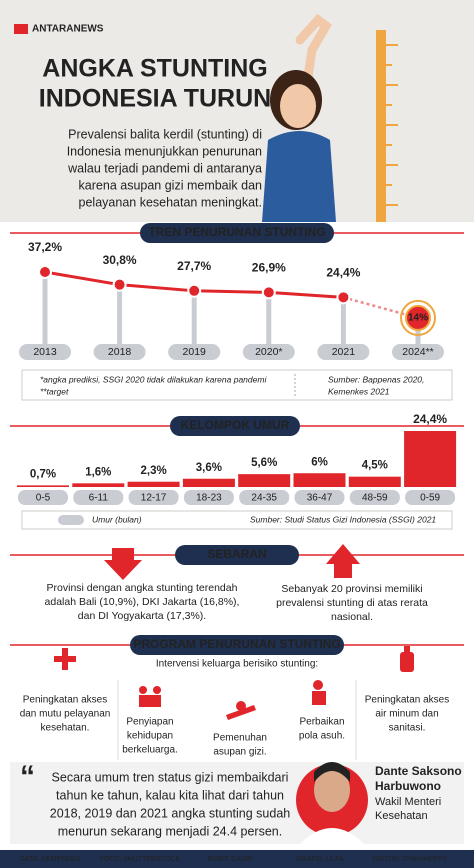  Describe the element at coordinates (170, 813) in the screenshot. I see `text-line: 2018, 2019 dan 2021 angka stunting sudah` at that location.